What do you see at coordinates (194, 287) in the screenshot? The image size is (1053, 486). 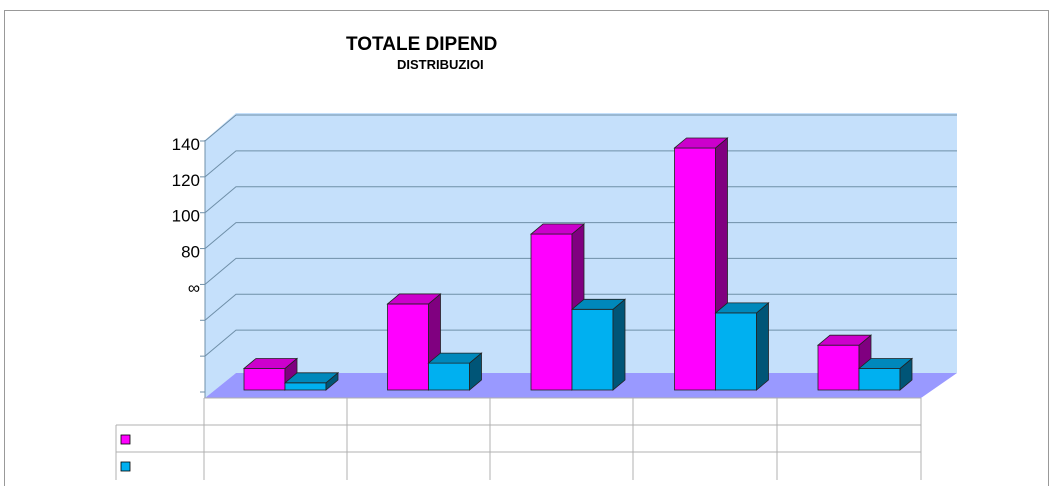 I see `y-tick-label: ∞` at bounding box center [194, 287].